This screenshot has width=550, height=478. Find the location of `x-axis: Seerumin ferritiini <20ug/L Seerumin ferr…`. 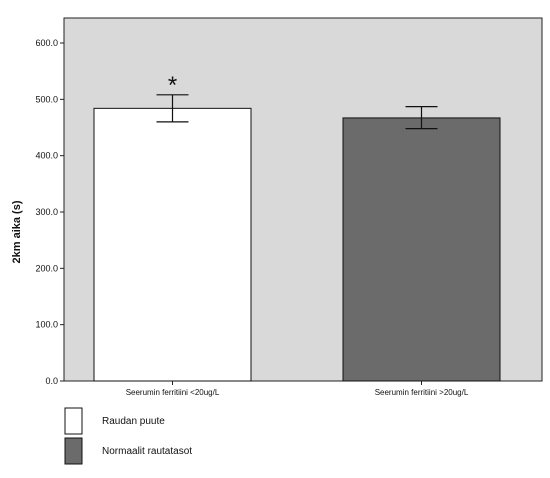

x-axis: Seerumin ferritiini <20ug/L Seerumin ferr… is located at coordinates (297, 389).